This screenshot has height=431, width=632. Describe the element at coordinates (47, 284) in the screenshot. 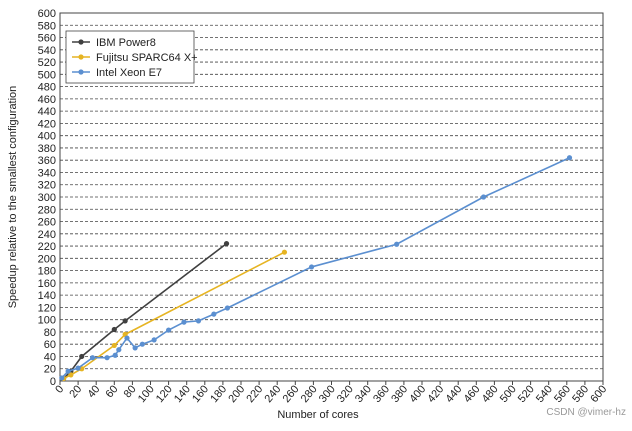

I see `y-tick-label: 160` at that location.